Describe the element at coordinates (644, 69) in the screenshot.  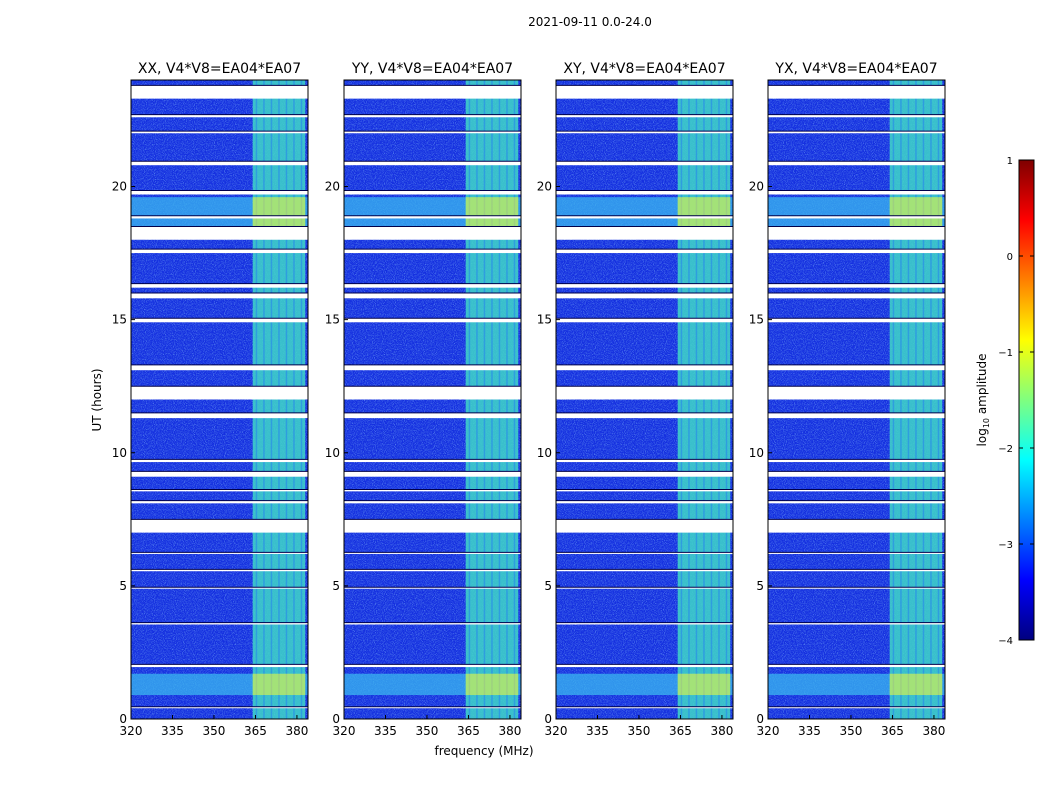
I see `panel-title: XY, V4*V8=EA04*EA07` at that location.